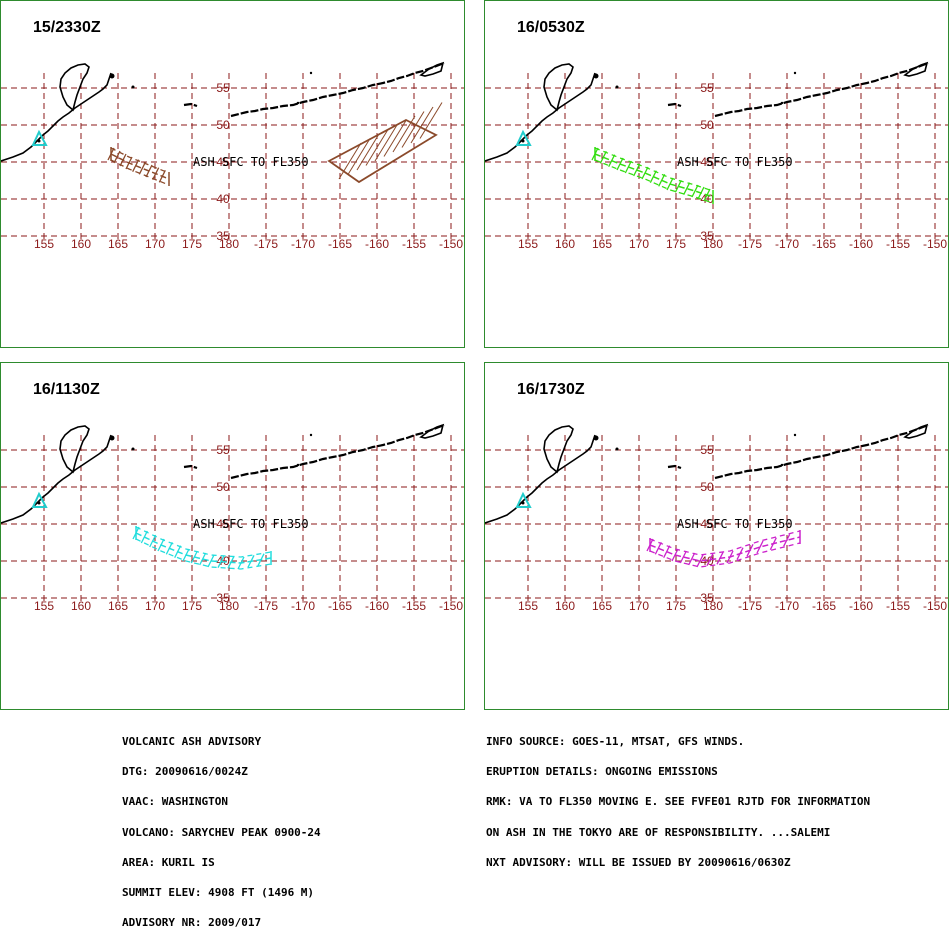 The width and height of the screenshot is (950, 938). Describe the element at coordinates (707, 524) in the screenshot. I see `latitude-label: 45` at that location.